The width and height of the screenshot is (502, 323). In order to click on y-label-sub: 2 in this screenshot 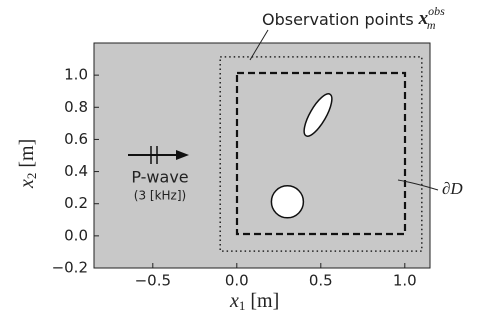, I will do `click(31, 176)`.